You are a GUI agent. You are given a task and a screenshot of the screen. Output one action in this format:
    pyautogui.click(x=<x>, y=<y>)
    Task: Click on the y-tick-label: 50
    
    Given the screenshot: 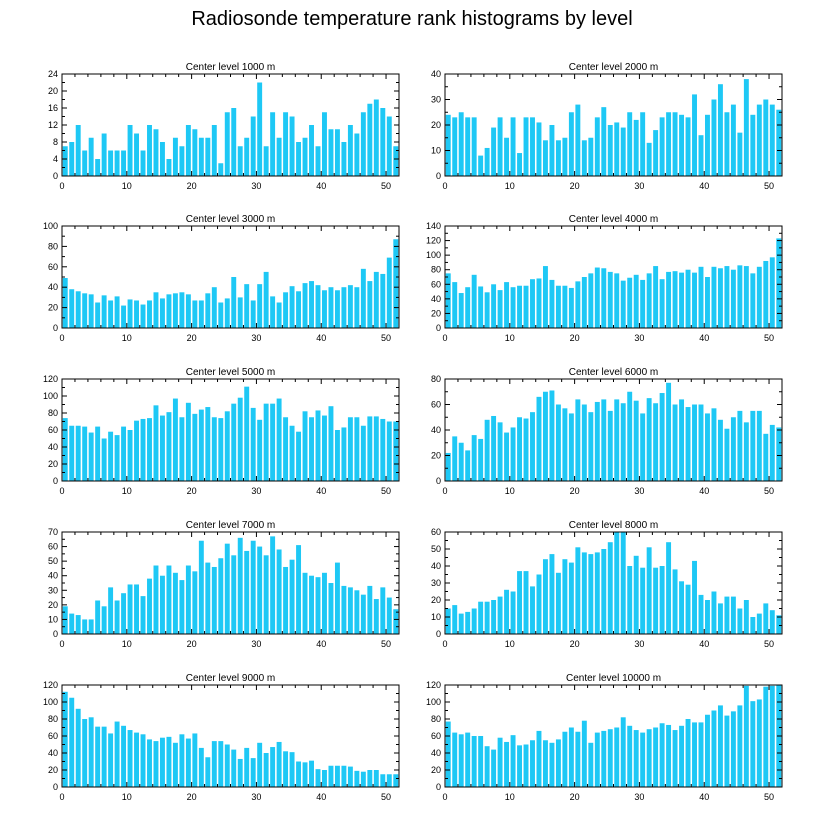 What is the action you would take?
    pyautogui.click(x=436, y=549)
    